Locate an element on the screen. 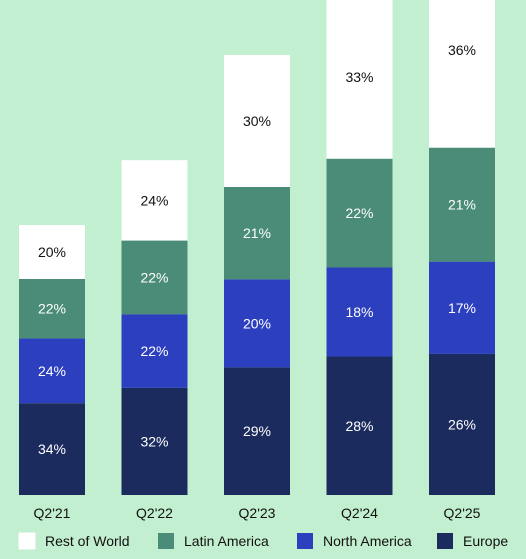 This screenshot has width=526, height=559. data-label-north-america-q2-24: 18% is located at coordinates (359, 312).